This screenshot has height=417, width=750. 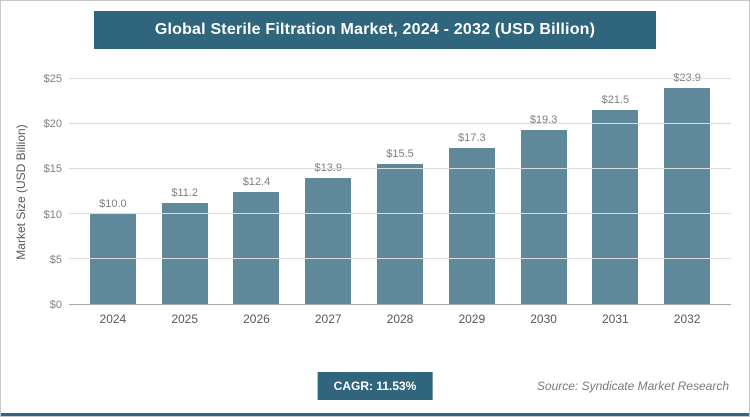 What do you see at coordinates (256, 319) in the screenshot?
I see `x-tick-label: 2026` at bounding box center [256, 319].